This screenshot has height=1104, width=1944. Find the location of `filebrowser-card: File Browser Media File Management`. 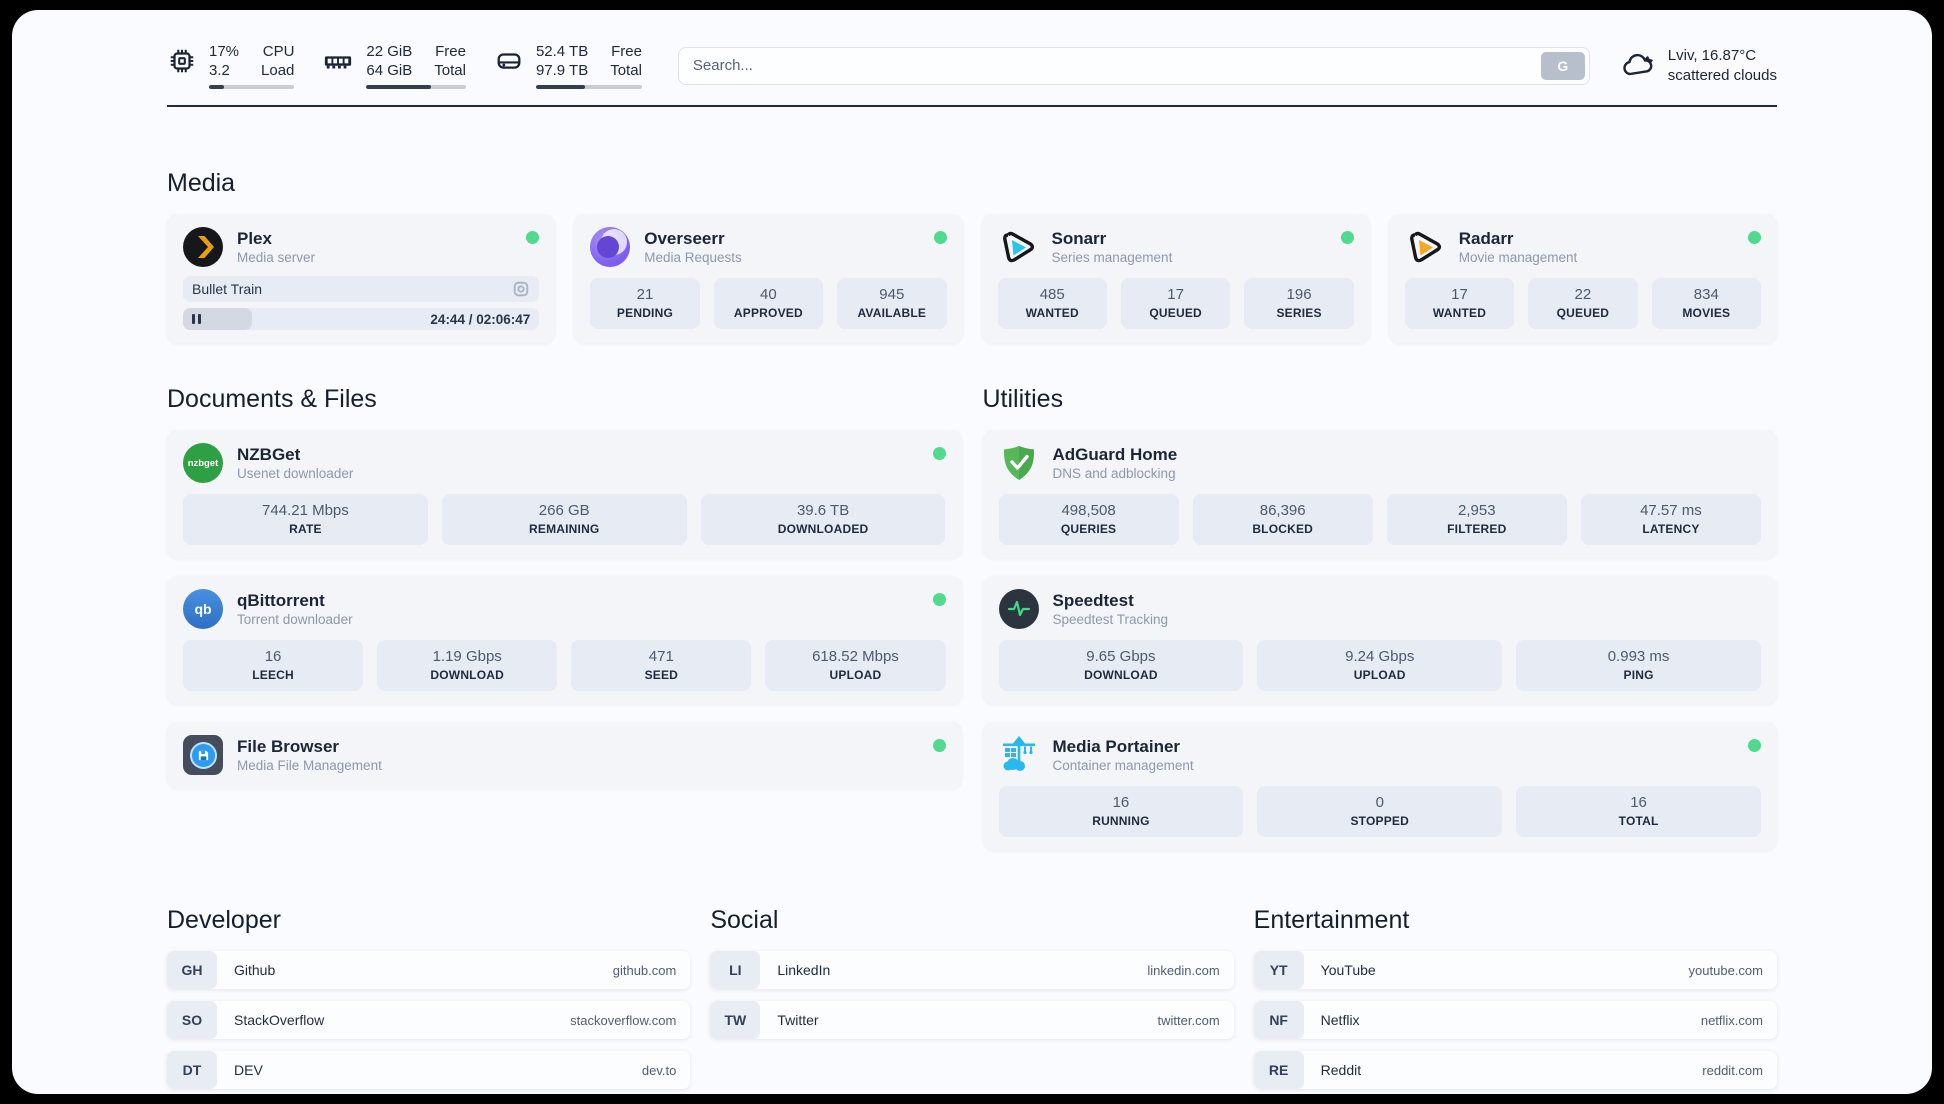

filebrowser-card: File Browser Media File Management is located at coordinates (564, 755).